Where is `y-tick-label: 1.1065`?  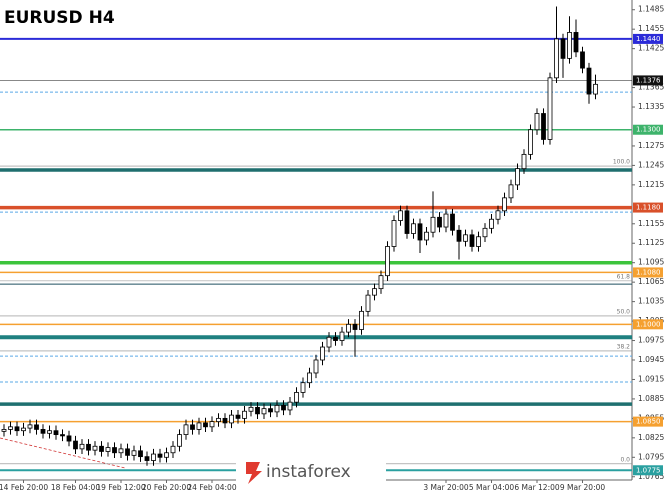
y-tick-label: 1.1065 is located at coordinates (651, 281).